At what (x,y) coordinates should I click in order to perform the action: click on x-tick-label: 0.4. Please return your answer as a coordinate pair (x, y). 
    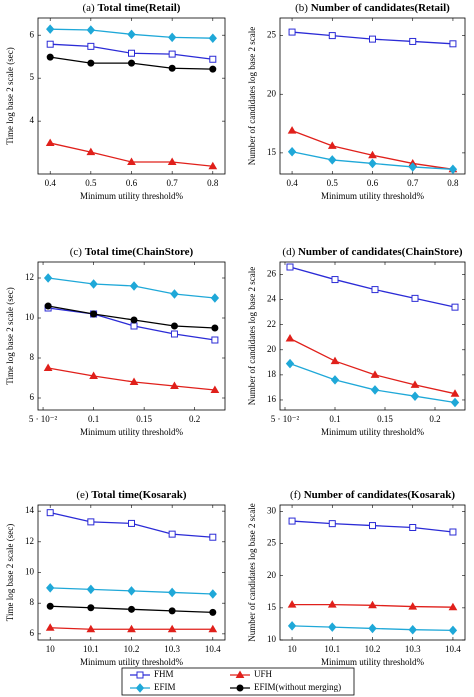
    Looking at the image, I should click on (51, 183).